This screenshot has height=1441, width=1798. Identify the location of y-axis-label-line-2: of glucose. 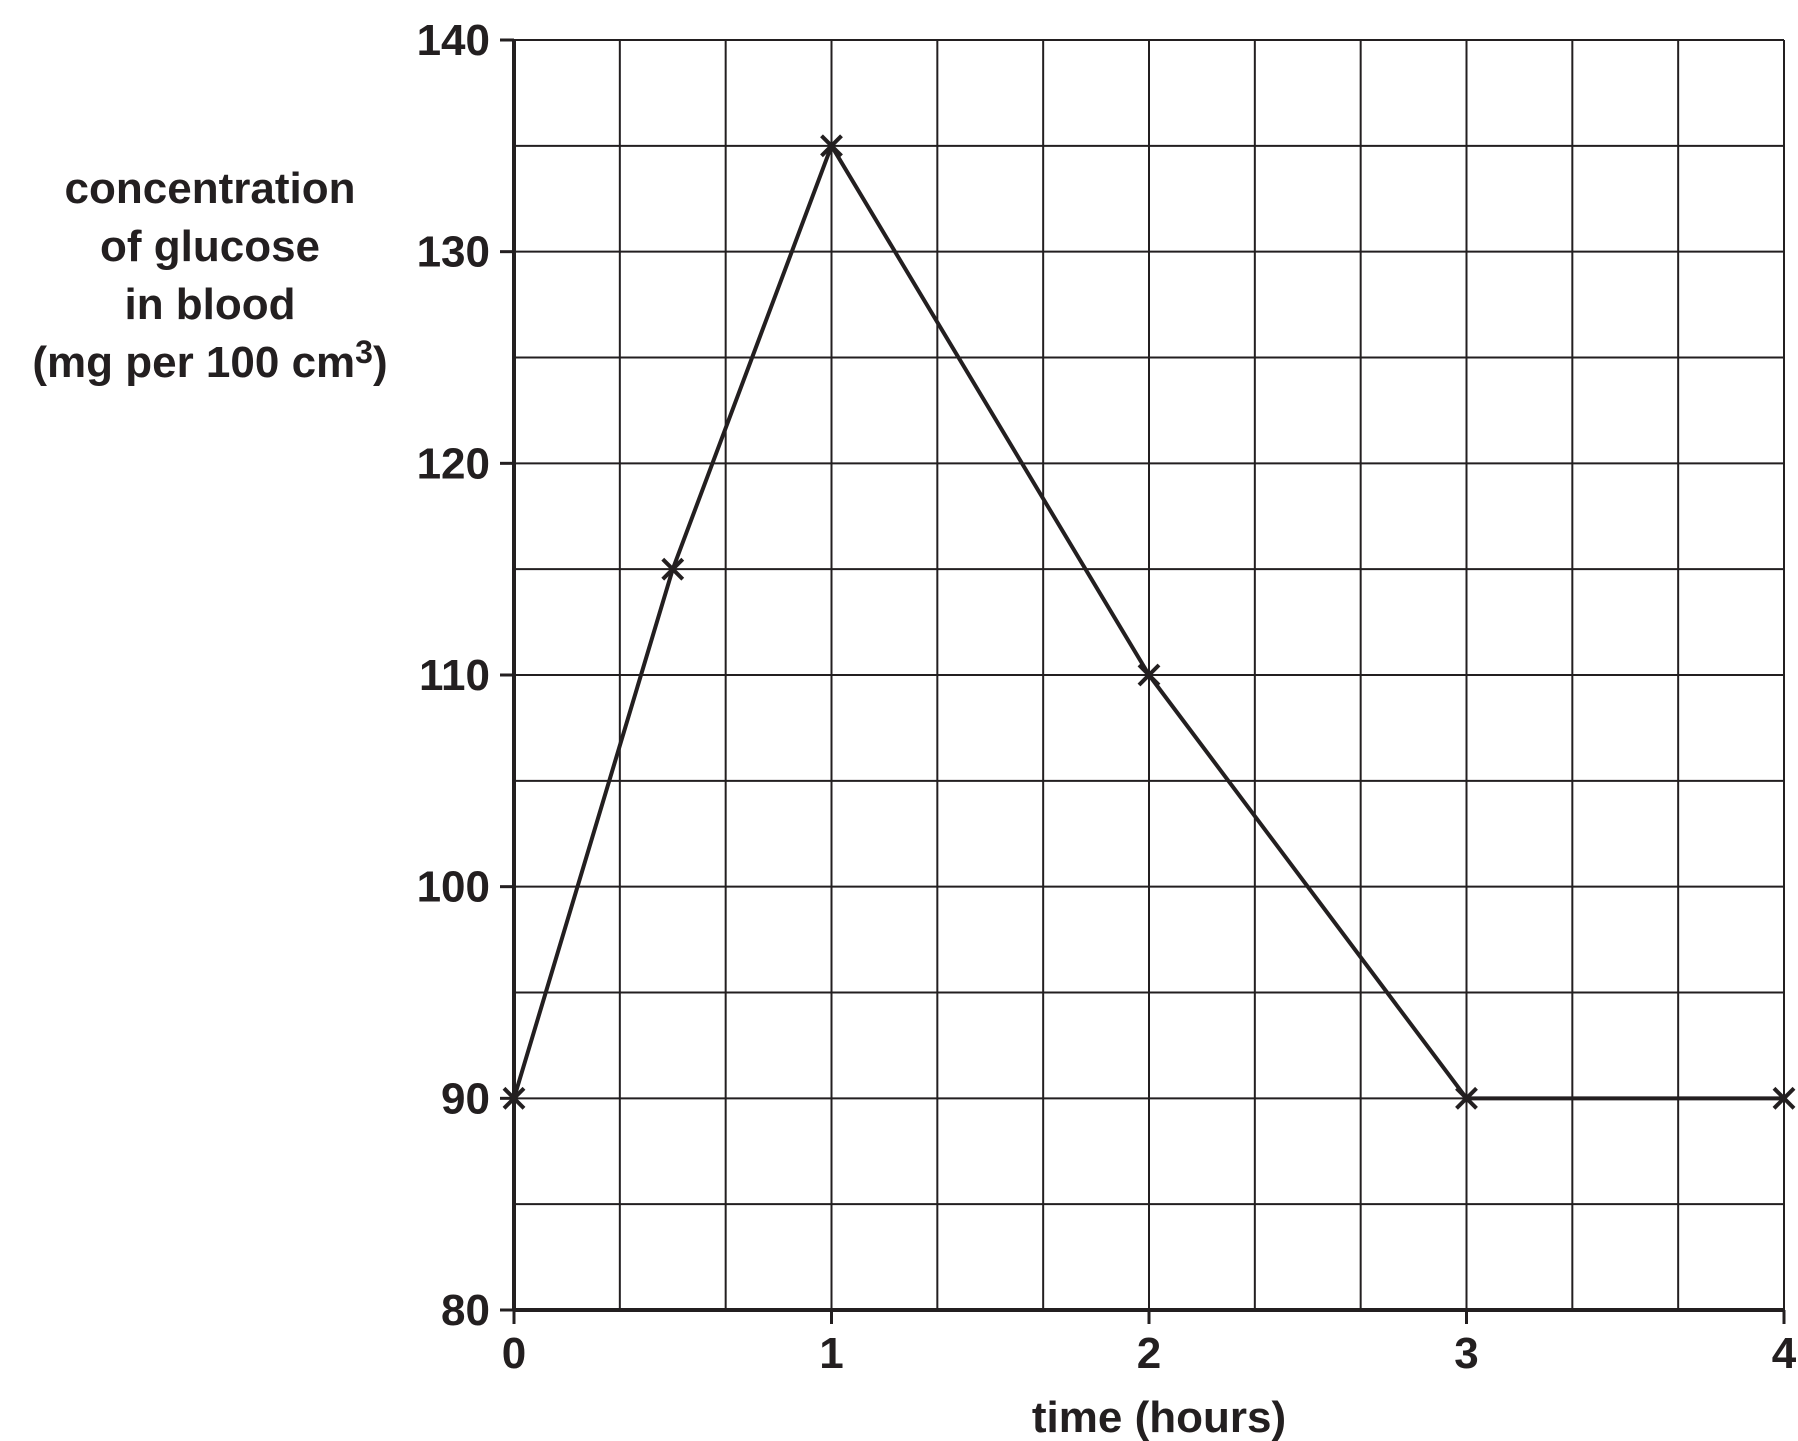
(210, 246).